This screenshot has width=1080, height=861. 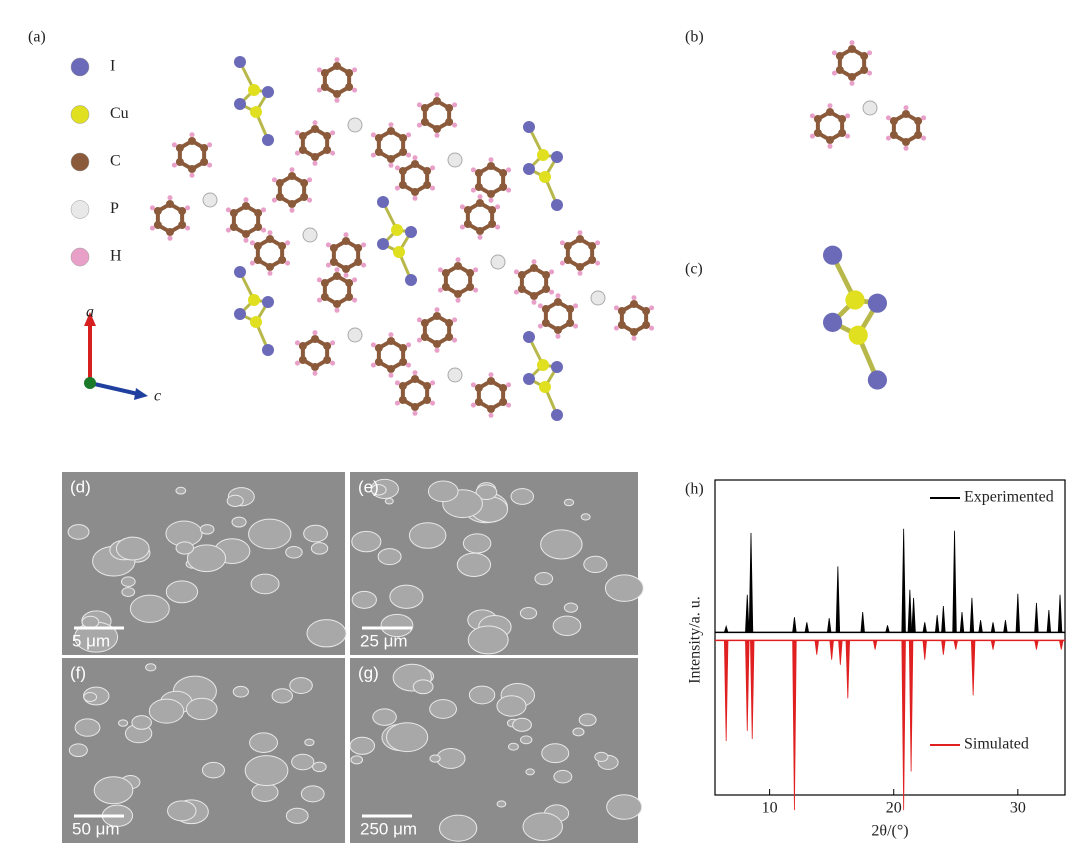 I want to click on axis-origin, so click(x=90, y=383).